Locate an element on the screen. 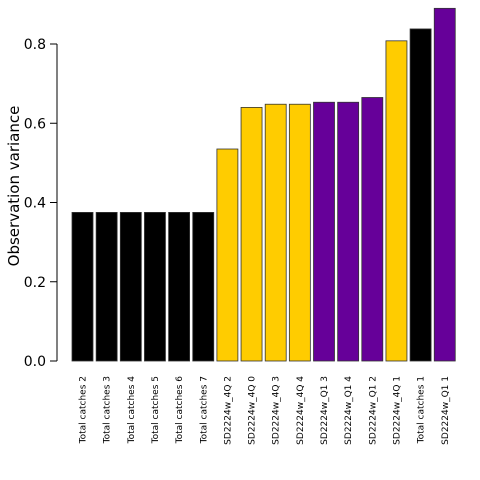 The width and height of the screenshot is (480, 480). x-tick-label: SD2224w_Q1 2 is located at coordinates (373, 410).